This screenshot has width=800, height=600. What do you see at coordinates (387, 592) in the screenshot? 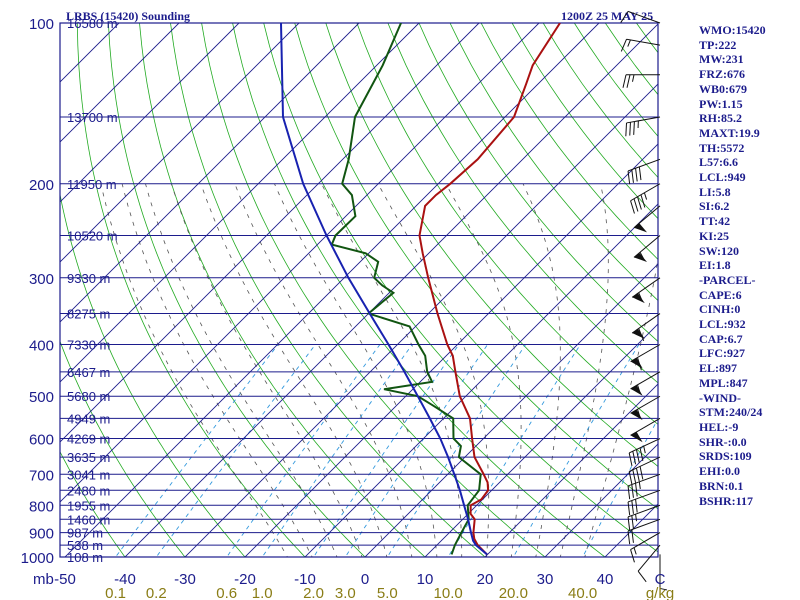
I see `mixing-ratio-tick-label: 5.0` at bounding box center [387, 592].